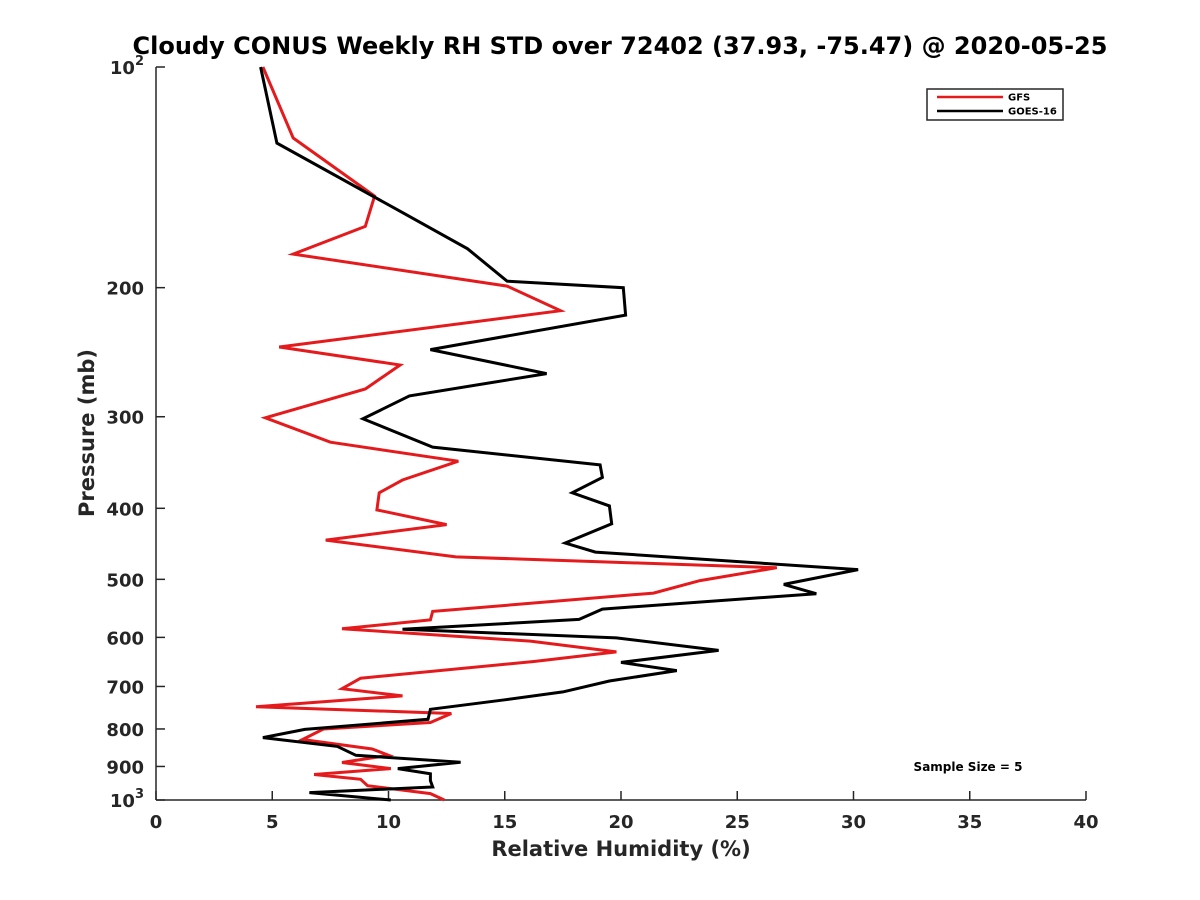  I want to click on y-tick-label: 800, so click(125, 730).